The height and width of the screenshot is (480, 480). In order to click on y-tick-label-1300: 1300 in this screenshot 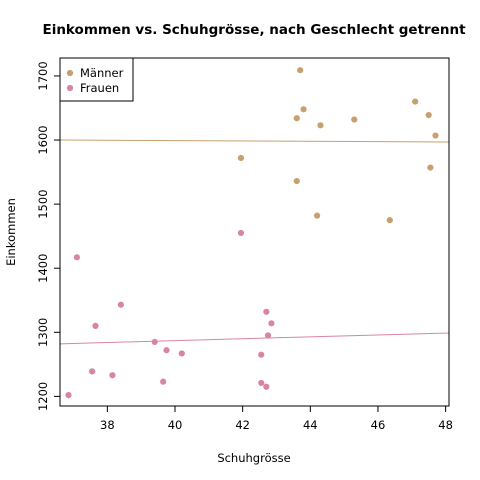, I will do `click(43, 332)`.